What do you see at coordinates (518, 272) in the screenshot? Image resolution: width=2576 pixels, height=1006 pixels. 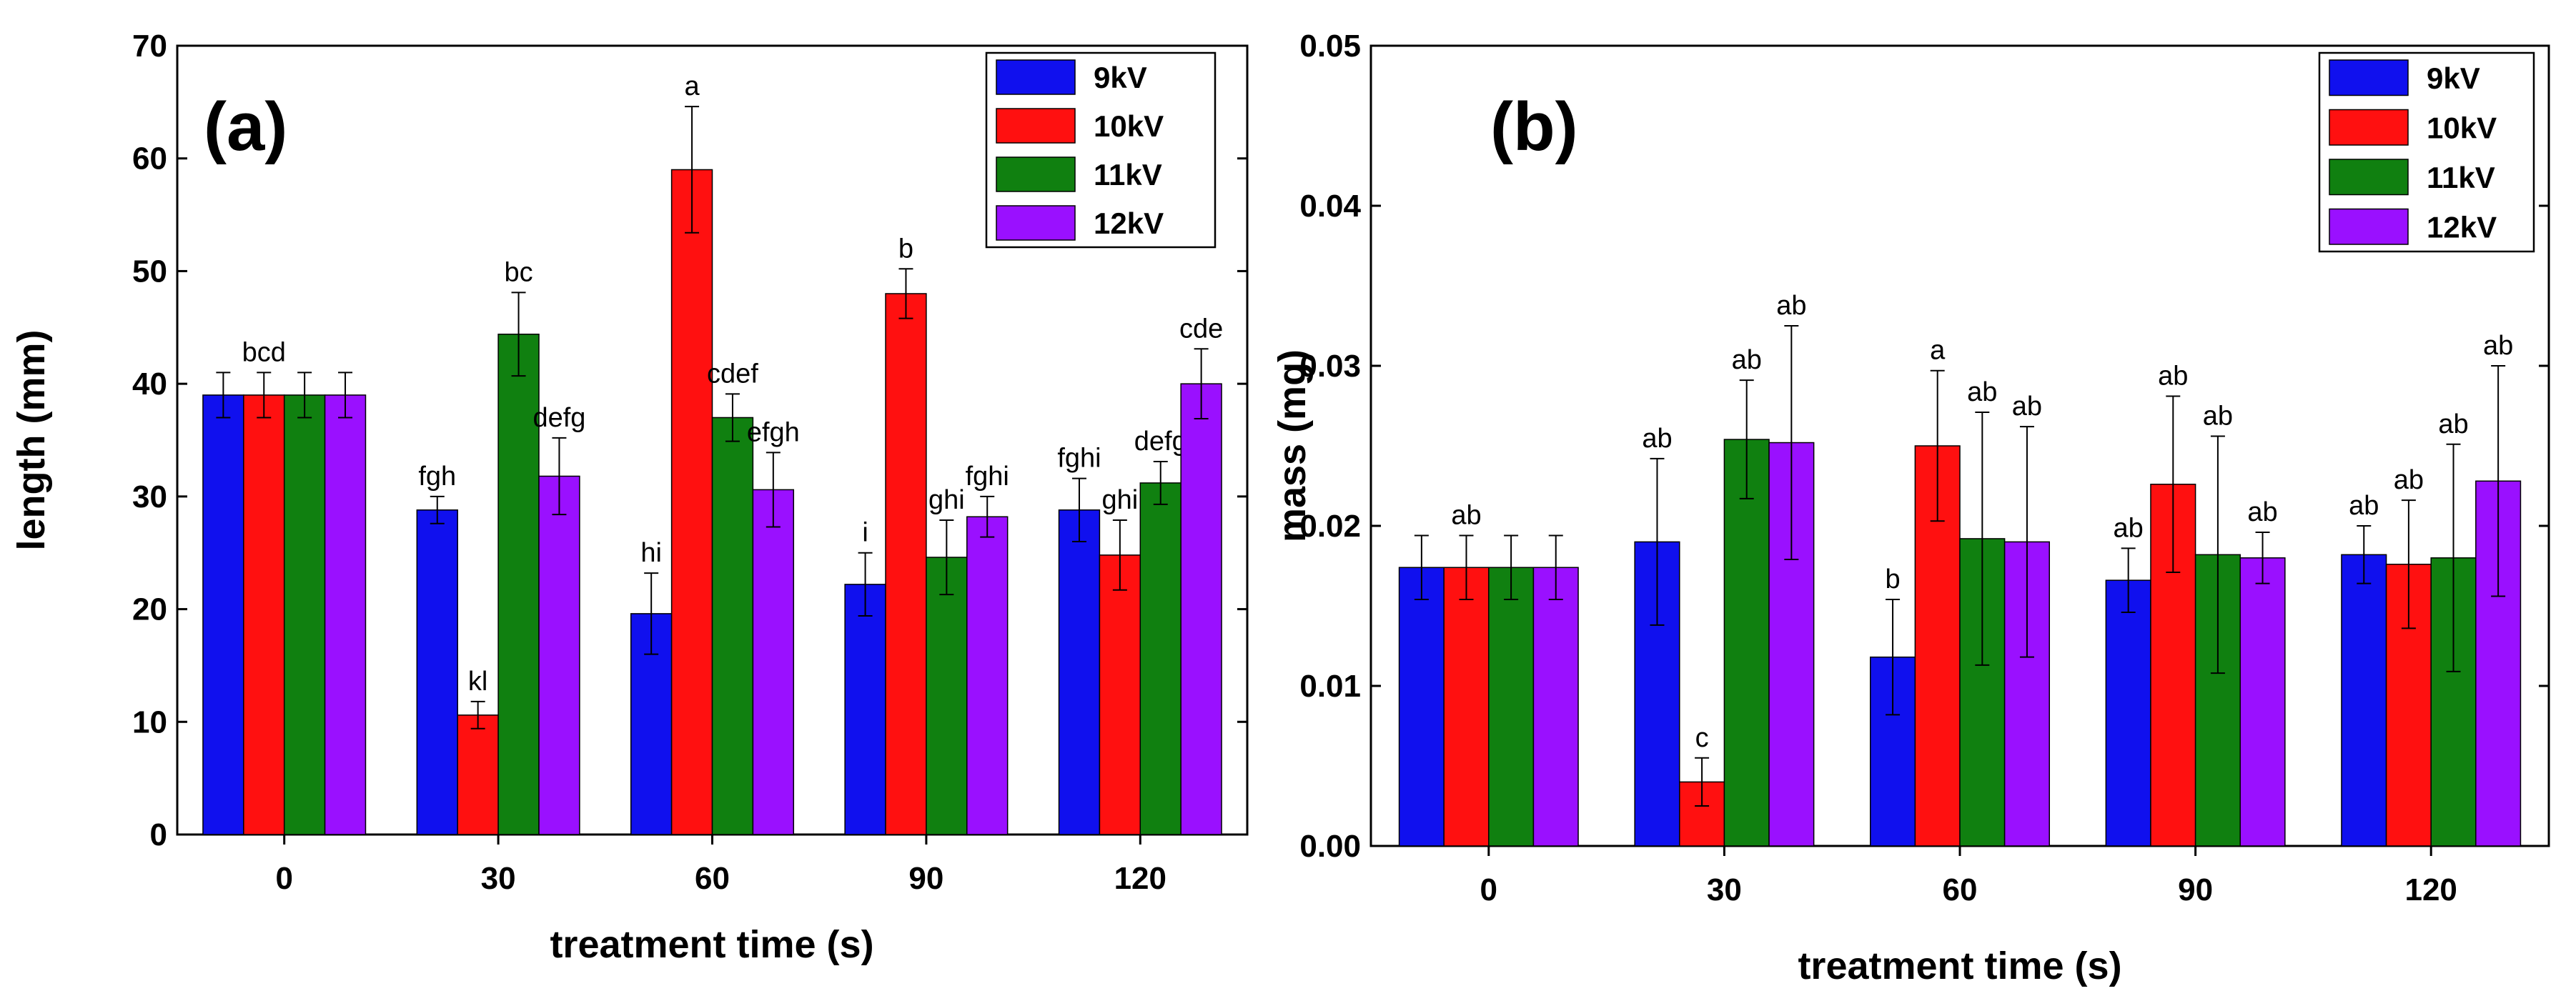 I see `significance-label: bc` at bounding box center [518, 272].